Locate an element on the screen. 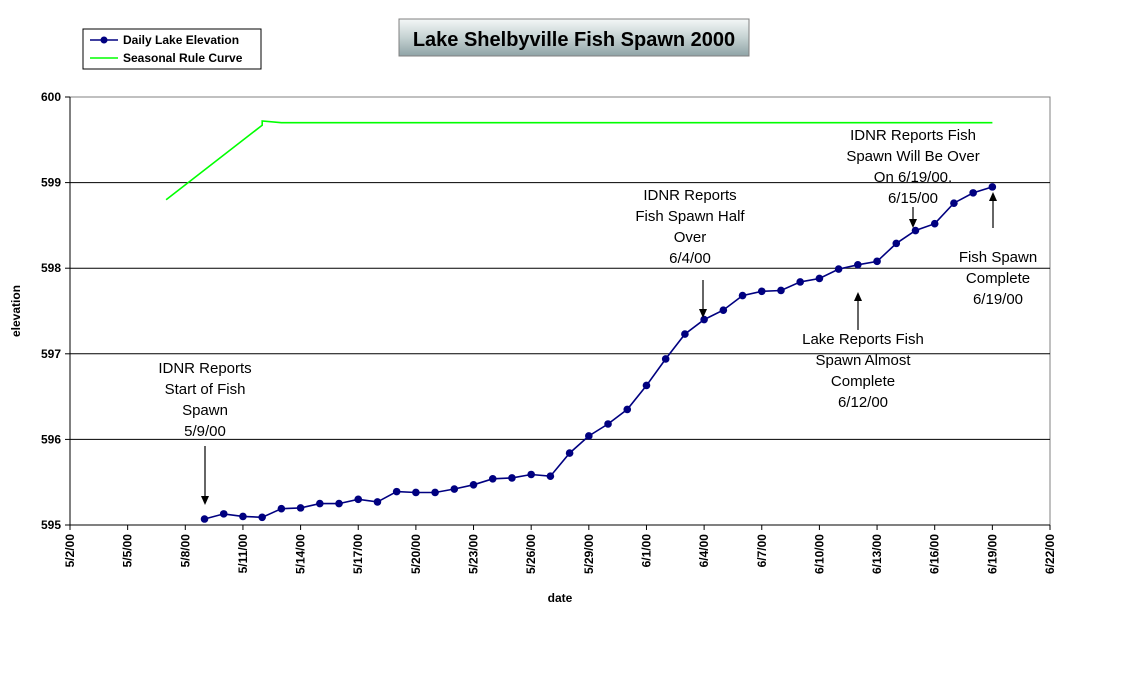 The width and height of the screenshot is (1148, 687). annotation-line: Fish Spawn Half is located at coordinates (690, 216).